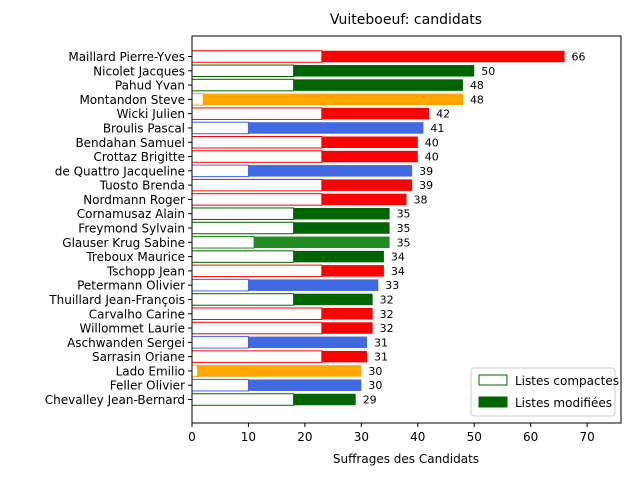 Image resolution: width=640 pixels, height=480 pixels. I want to click on category-label-treboux-maurice: Treboux Maurice, so click(135, 257).